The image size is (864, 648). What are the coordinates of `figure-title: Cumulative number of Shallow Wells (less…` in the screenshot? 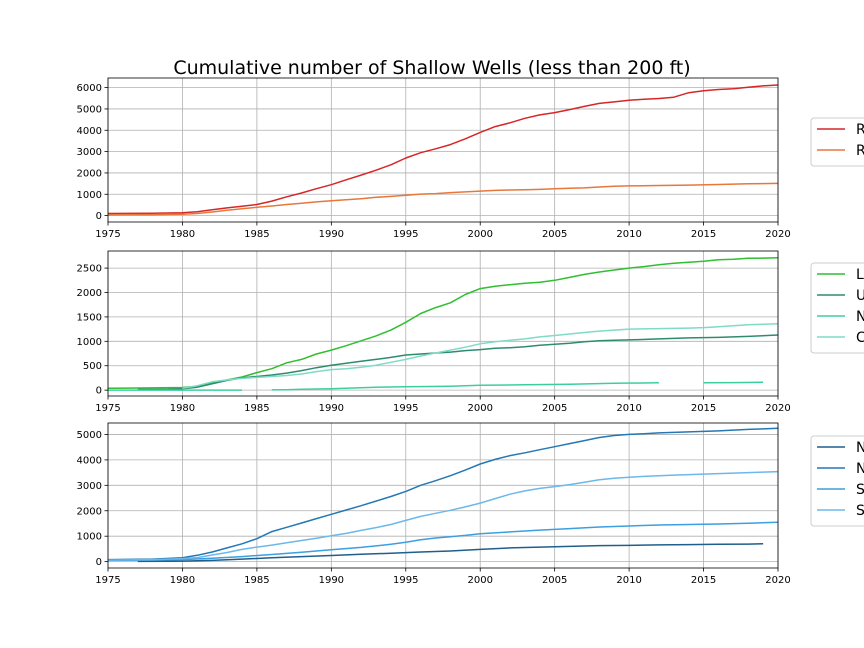 It's located at (431, 68).